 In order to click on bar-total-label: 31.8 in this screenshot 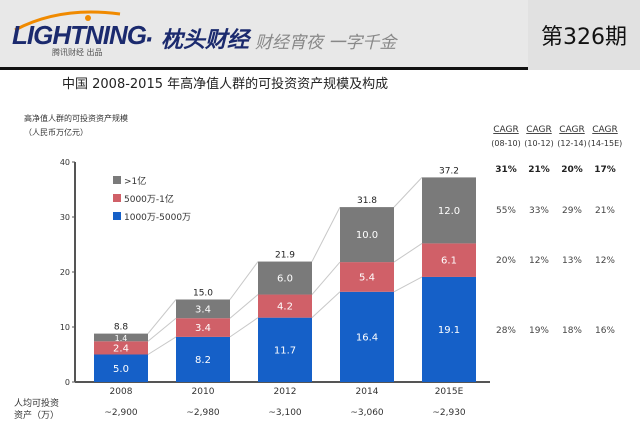, I will do `click(367, 201)`.